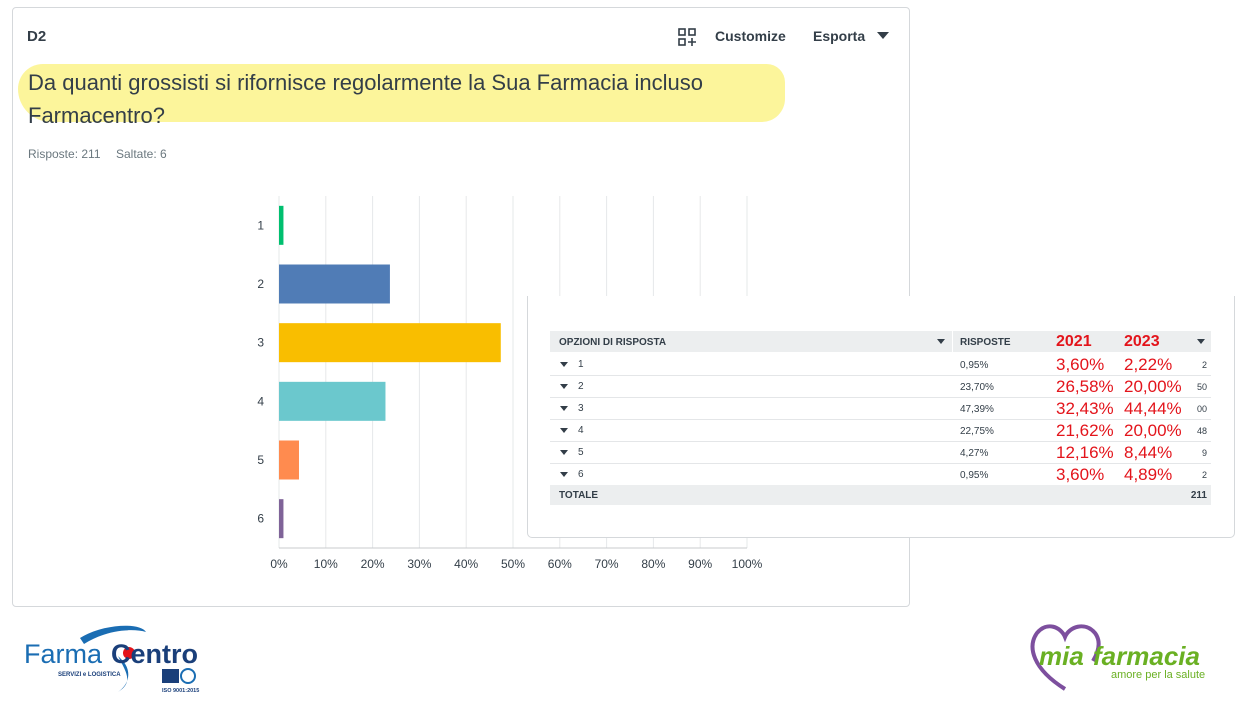  Describe the element at coordinates (141, 154) in the screenshot. I see `skipped-count: Saltate: 6` at that location.